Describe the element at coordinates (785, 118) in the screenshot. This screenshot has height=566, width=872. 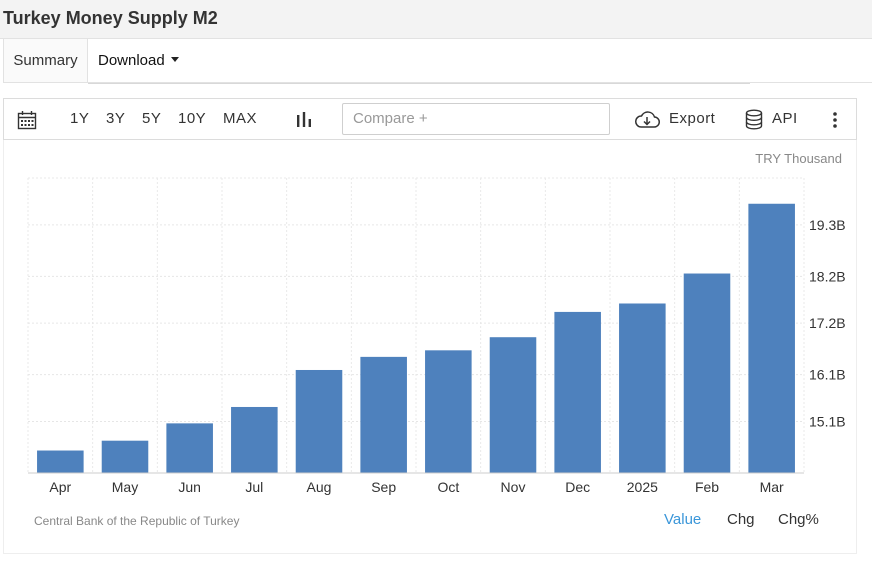
I see `api-button: API` at that location.